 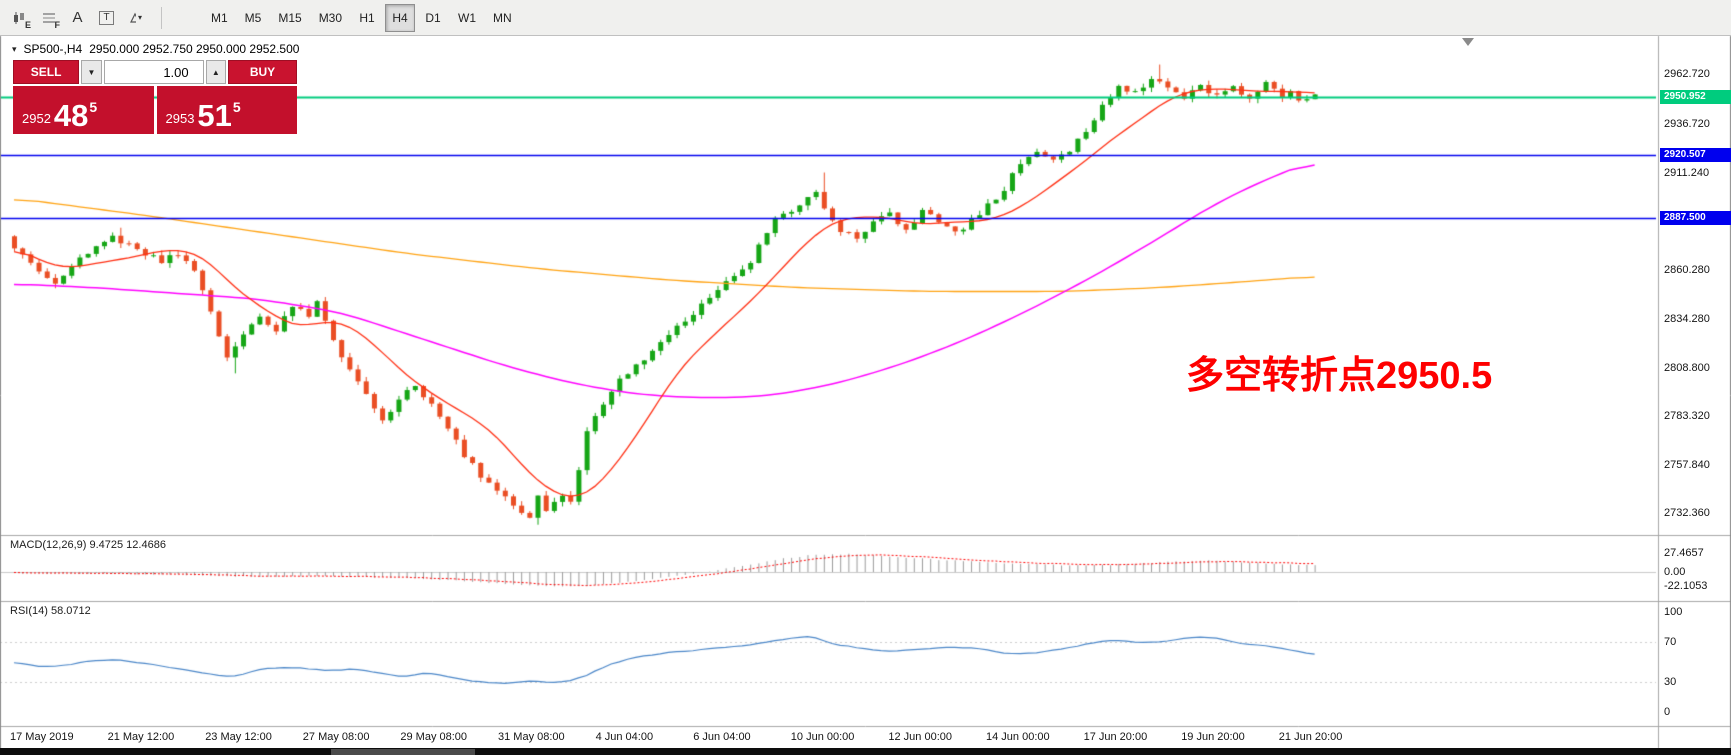 What do you see at coordinates (1018, 737) in the screenshot?
I see `time-axis-label: 14 Jun 00:00` at bounding box center [1018, 737].